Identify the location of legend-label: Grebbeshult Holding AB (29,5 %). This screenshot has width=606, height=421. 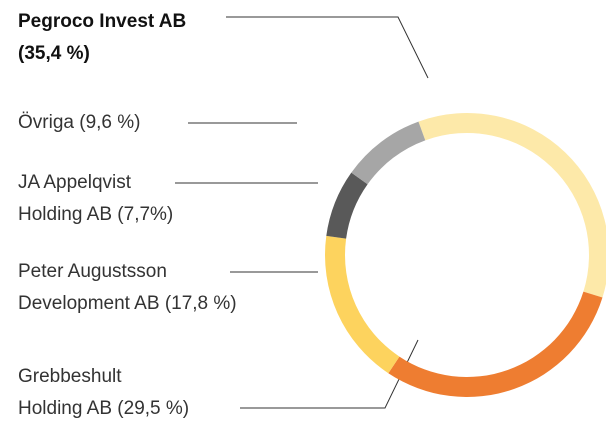
(103, 391).